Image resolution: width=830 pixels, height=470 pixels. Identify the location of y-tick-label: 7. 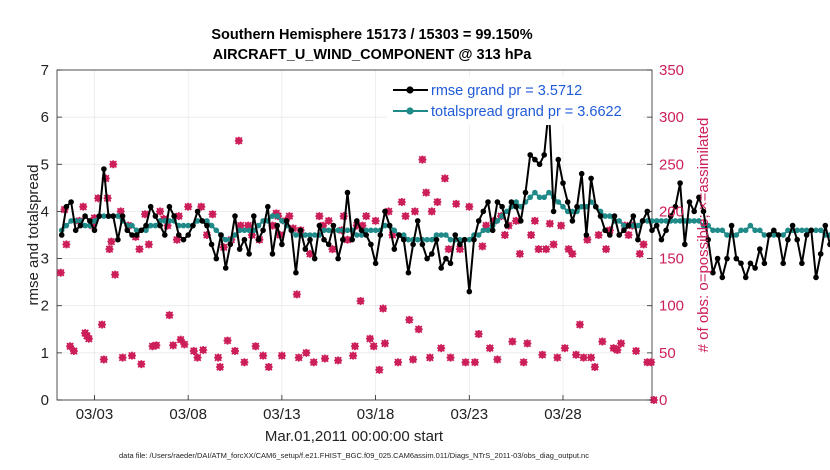
(45, 70).